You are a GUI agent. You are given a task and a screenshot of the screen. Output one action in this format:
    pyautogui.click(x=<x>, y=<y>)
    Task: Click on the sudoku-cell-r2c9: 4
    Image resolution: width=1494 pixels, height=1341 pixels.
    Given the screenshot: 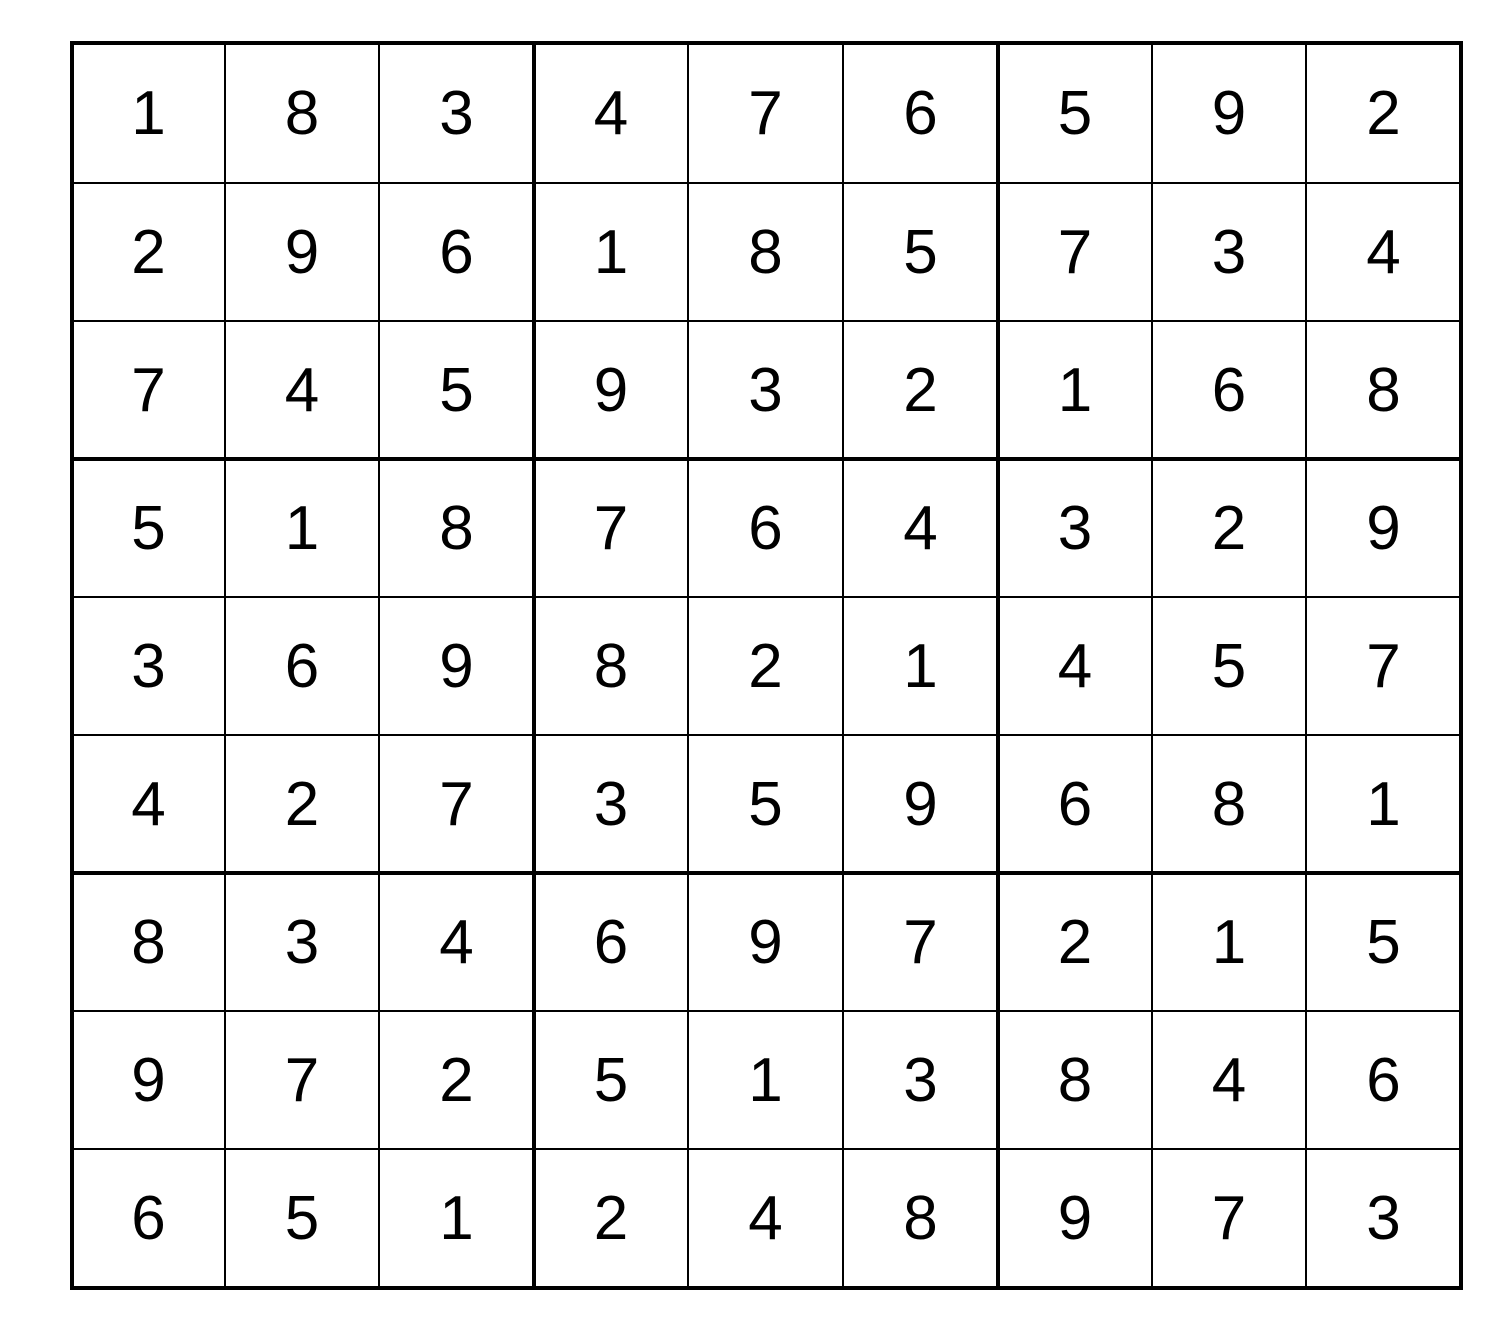 What is the action you would take?
    pyautogui.click(x=1383, y=252)
    